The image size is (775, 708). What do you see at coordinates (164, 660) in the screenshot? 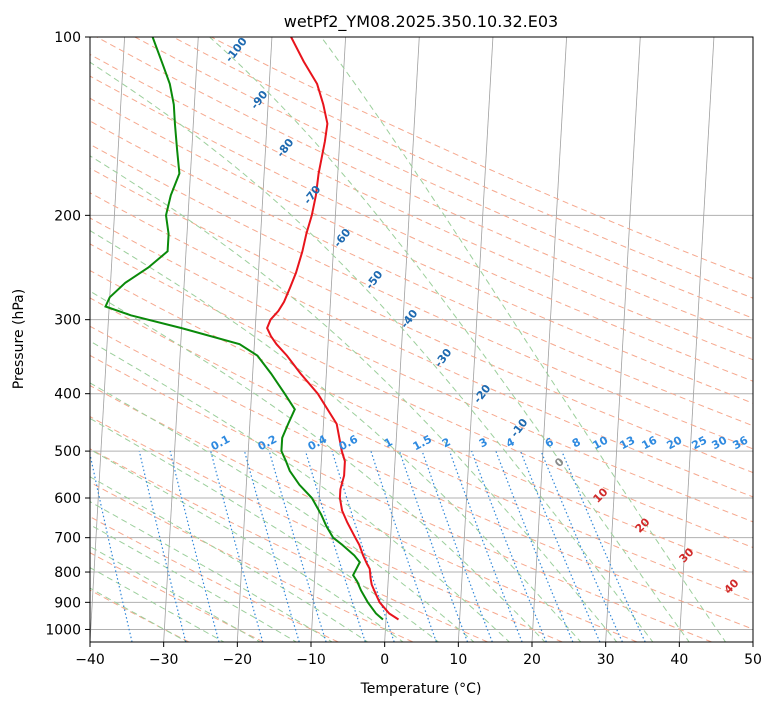
I see `x-tick-label: −30` at bounding box center [164, 660].